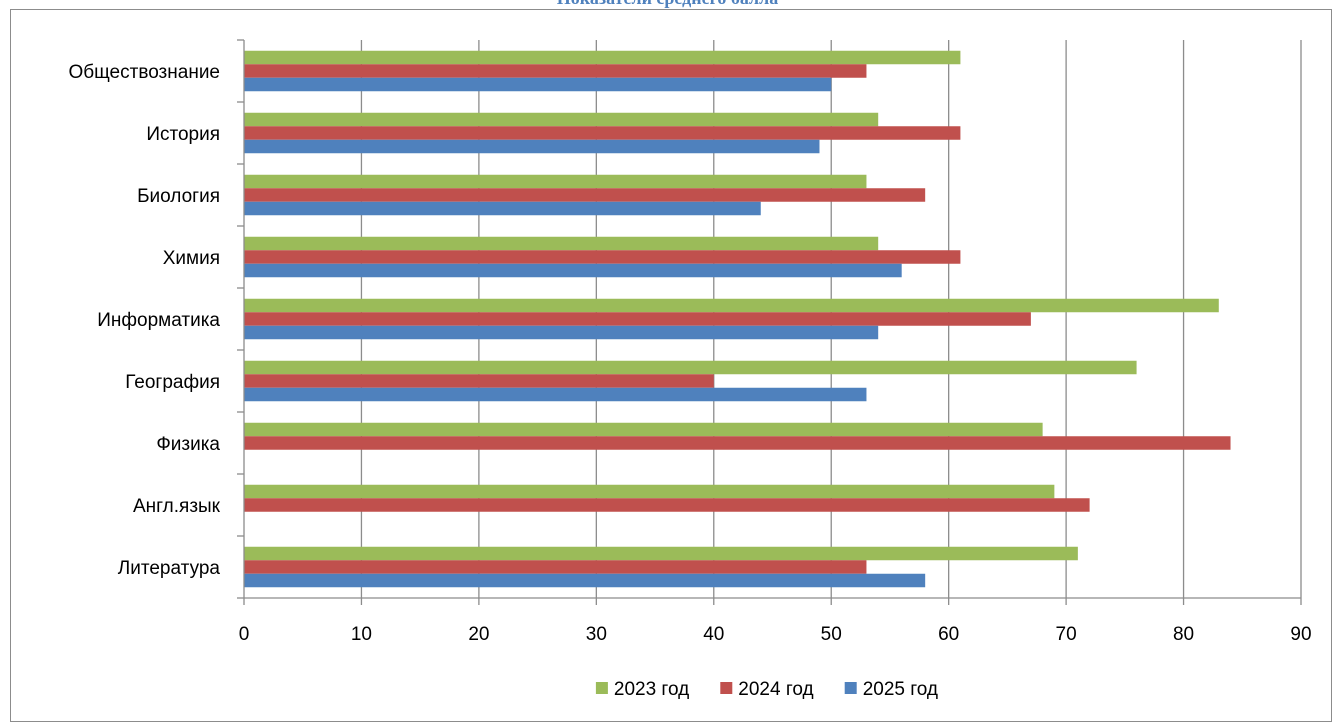 Image resolution: width=1335 pixels, height=722 pixels. What do you see at coordinates (172, 382) in the screenshot?
I see `y-tick-label: География` at bounding box center [172, 382].